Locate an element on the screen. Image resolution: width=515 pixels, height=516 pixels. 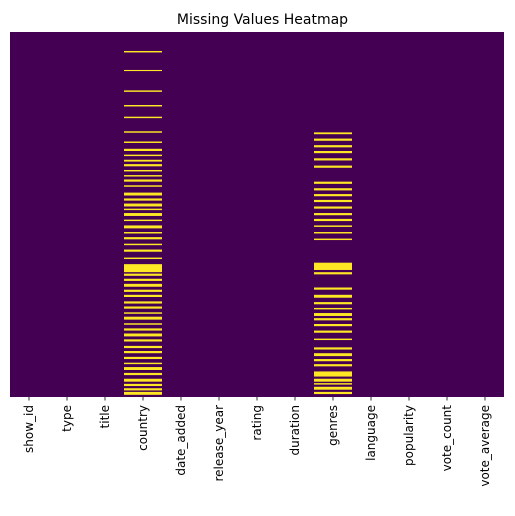
x-tick-label-popularity: popularity is located at coordinates (409, 435).